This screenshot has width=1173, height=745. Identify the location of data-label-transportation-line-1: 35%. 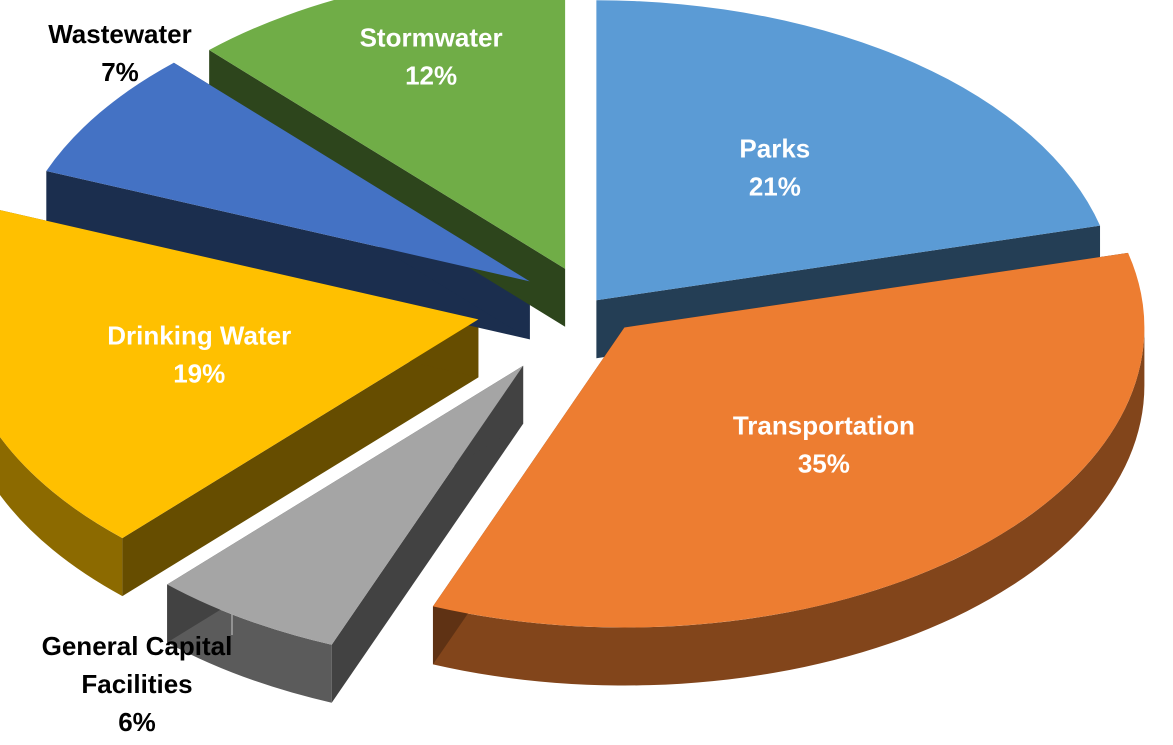
(824, 464).